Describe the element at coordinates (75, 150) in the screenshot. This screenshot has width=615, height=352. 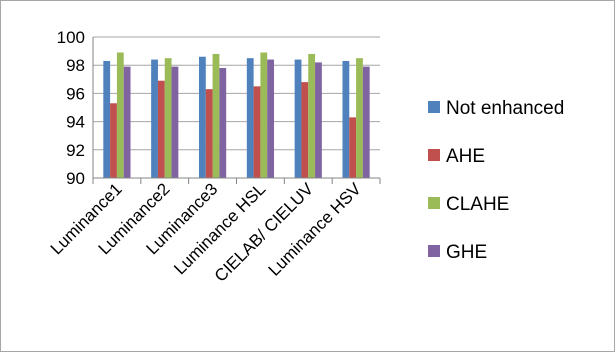
I see `y-tick-label: 92` at that location.